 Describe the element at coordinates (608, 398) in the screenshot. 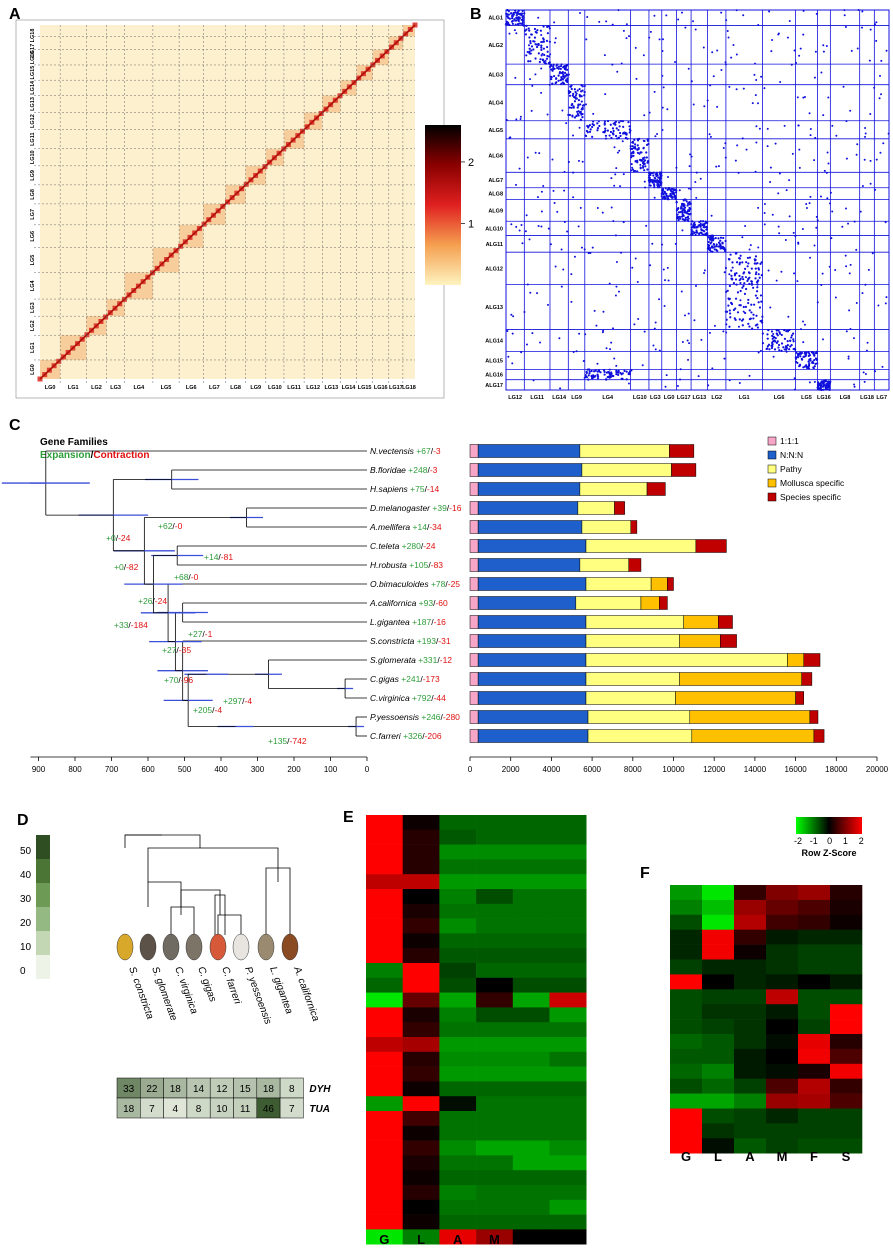

I see `dotplot-x-label: LG4` at that location.